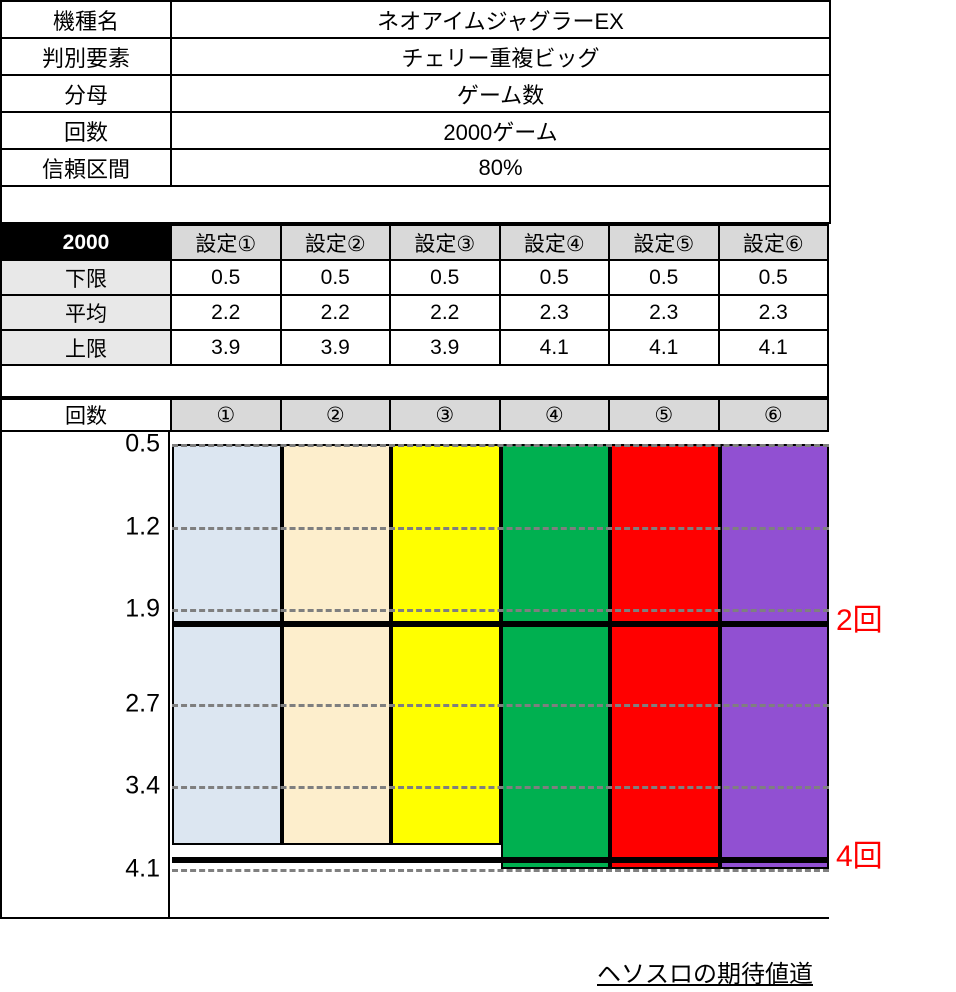  What do you see at coordinates (859, 857) in the screenshot?
I see `chart-reference-label-2: 4回` at bounding box center [859, 857].